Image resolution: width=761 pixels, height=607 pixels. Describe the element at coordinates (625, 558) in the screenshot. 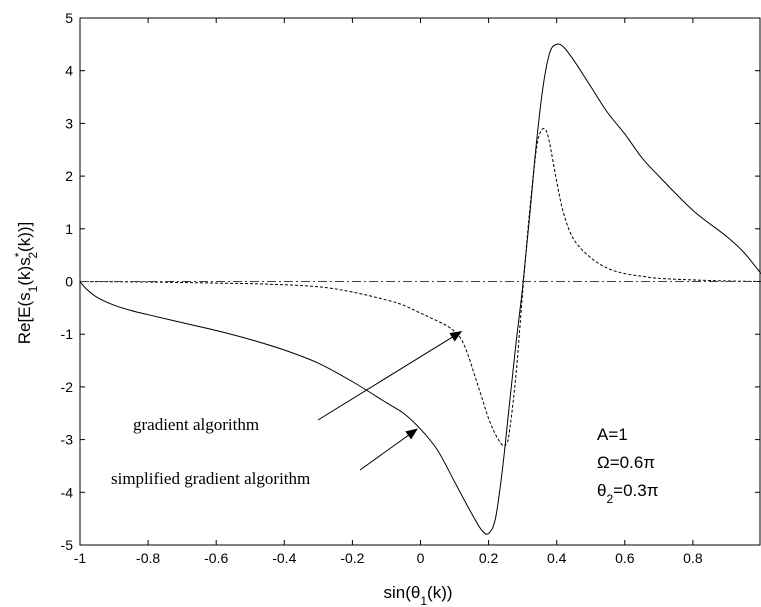

I see `x-tick-label: 0.6` at that location.